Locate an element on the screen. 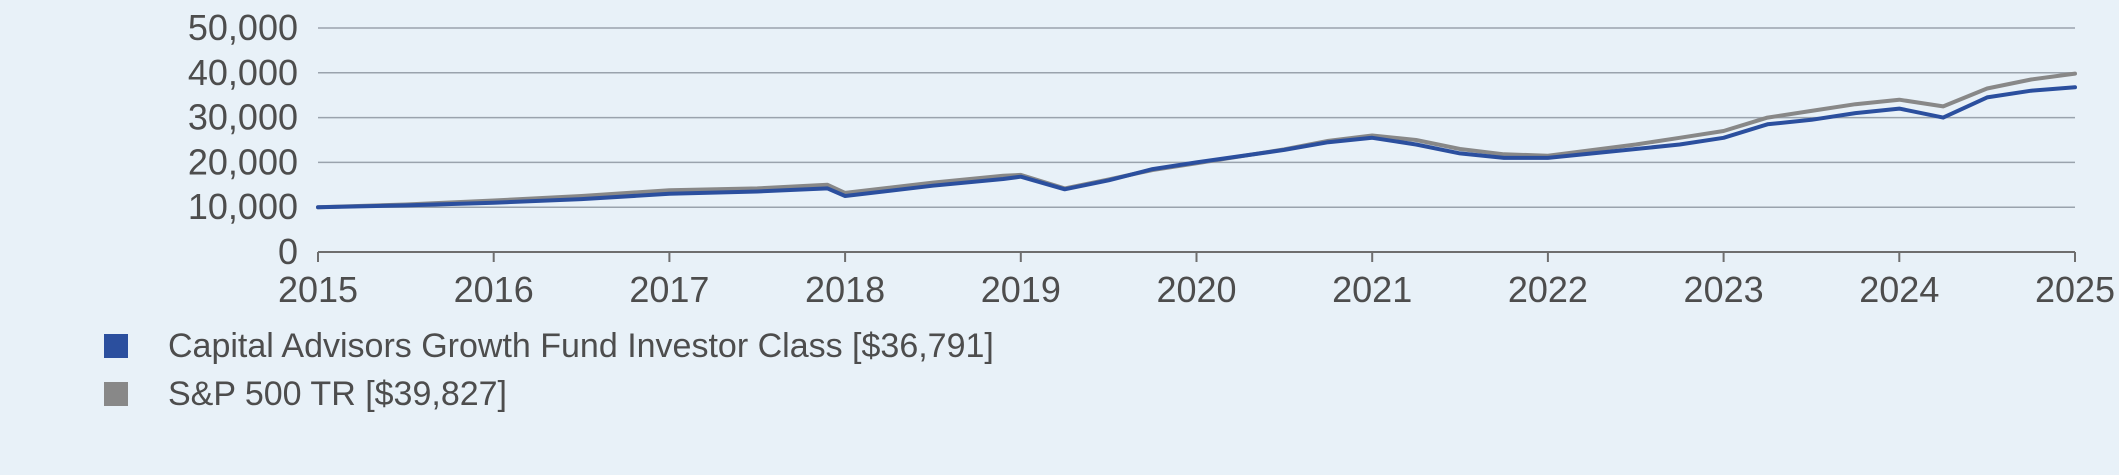 The height and width of the screenshot is (475, 2119). y-tick-label: 30,000 is located at coordinates (243, 117).